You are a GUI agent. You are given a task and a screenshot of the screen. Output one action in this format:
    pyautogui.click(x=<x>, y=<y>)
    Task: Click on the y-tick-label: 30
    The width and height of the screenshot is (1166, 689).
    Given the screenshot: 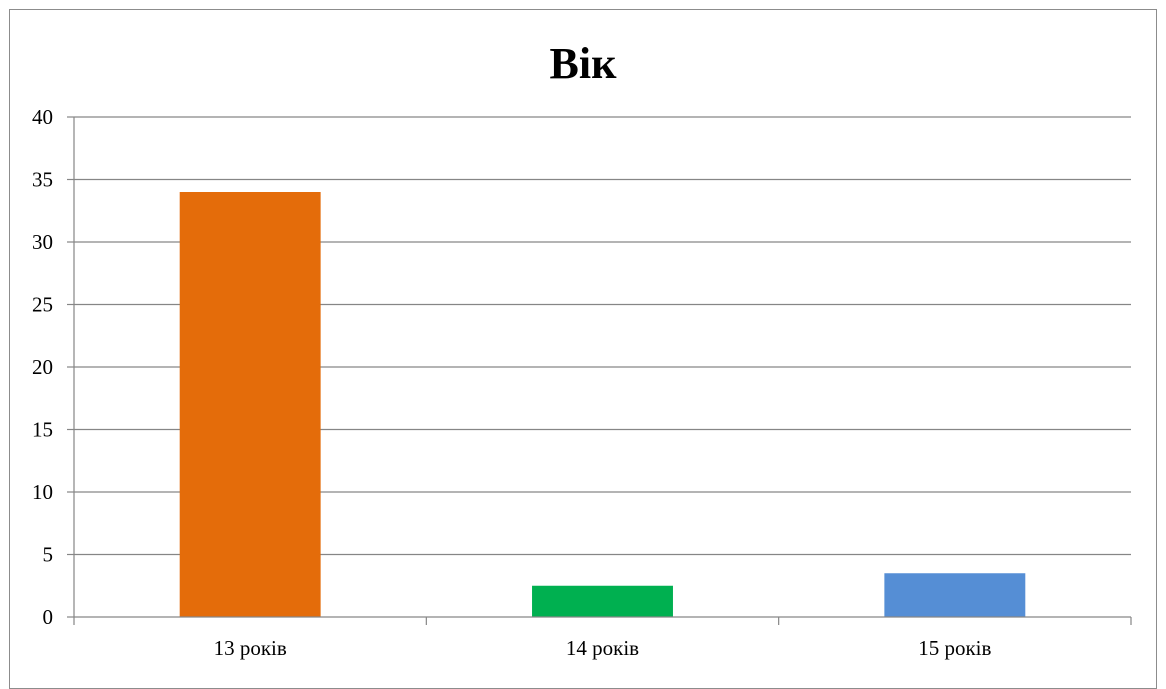 What is the action you would take?
    pyautogui.click(x=42, y=242)
    